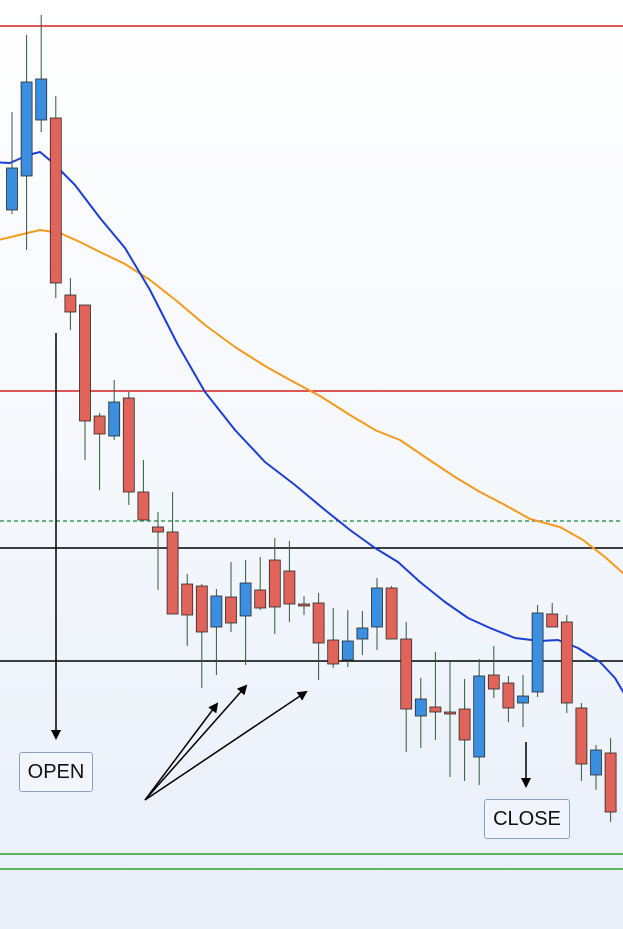 This screenshot has height=929, width=623. I want to click on close-label: CLOSE, so click(527, 819).